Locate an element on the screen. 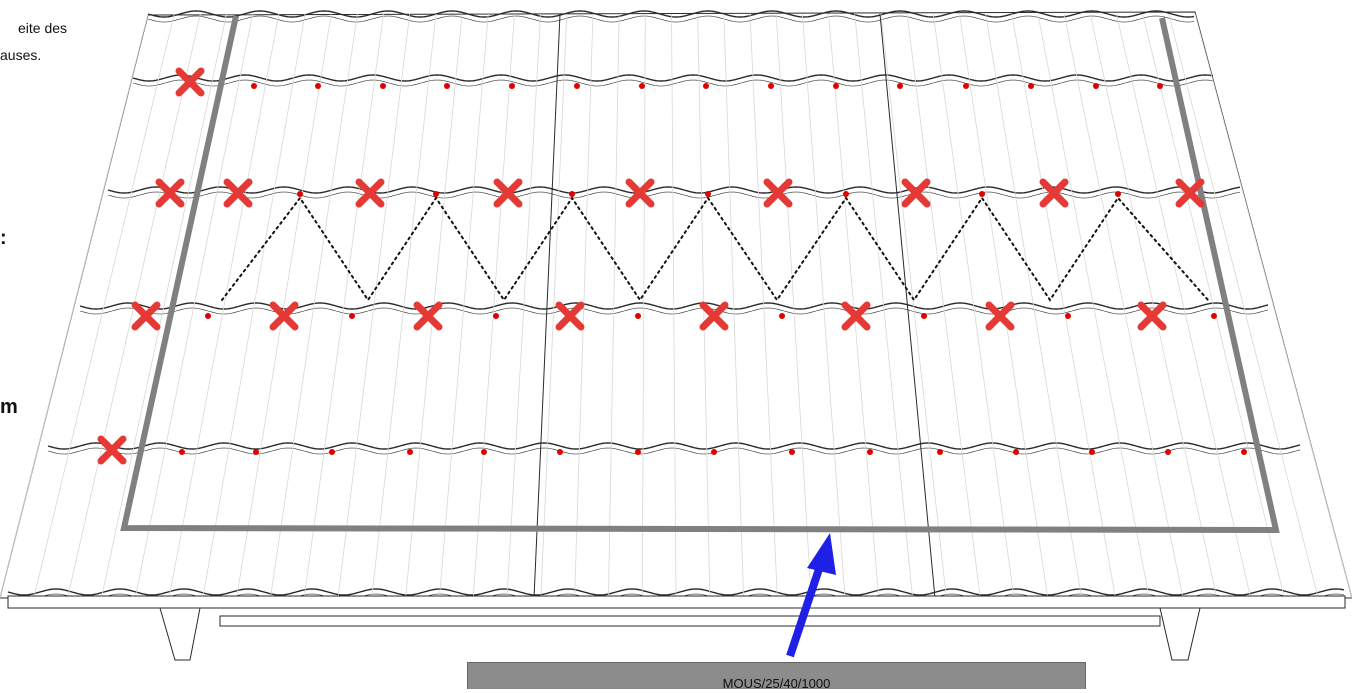 The height and width of the screenshot is (693, 1352). profile-bar: MOUS/25/40/1000 is located at coordinates (776, 676).